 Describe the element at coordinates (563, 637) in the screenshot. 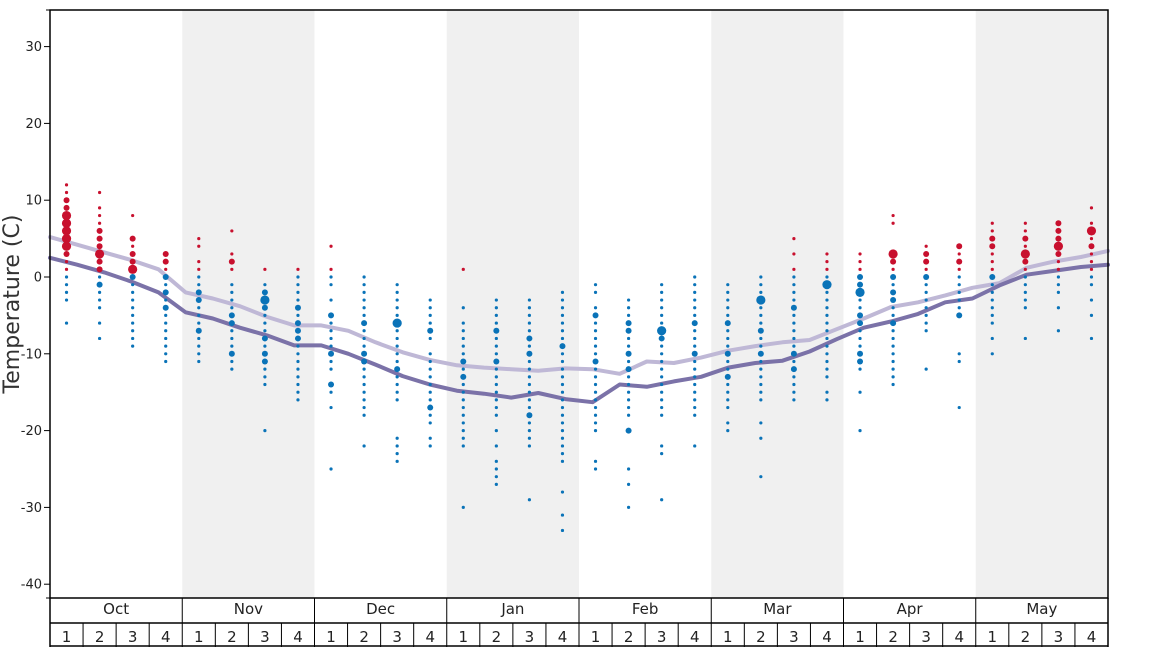

I see `week-label: 4` at that location.